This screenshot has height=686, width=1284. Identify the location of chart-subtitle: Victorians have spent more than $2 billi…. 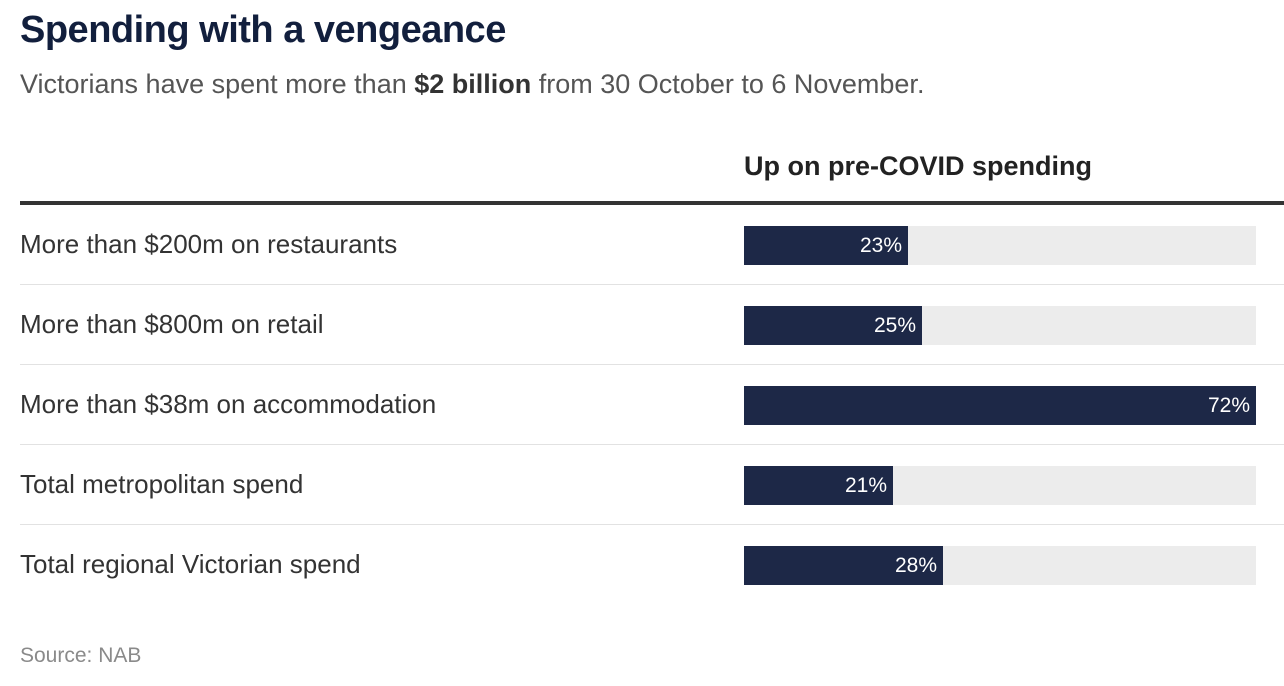
(472, 84).